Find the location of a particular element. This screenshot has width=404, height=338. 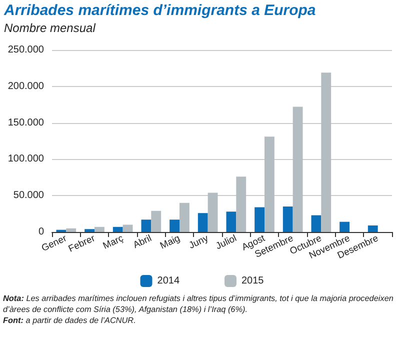

y-tick-label: 100.000 is located at coordinates (26, 159).